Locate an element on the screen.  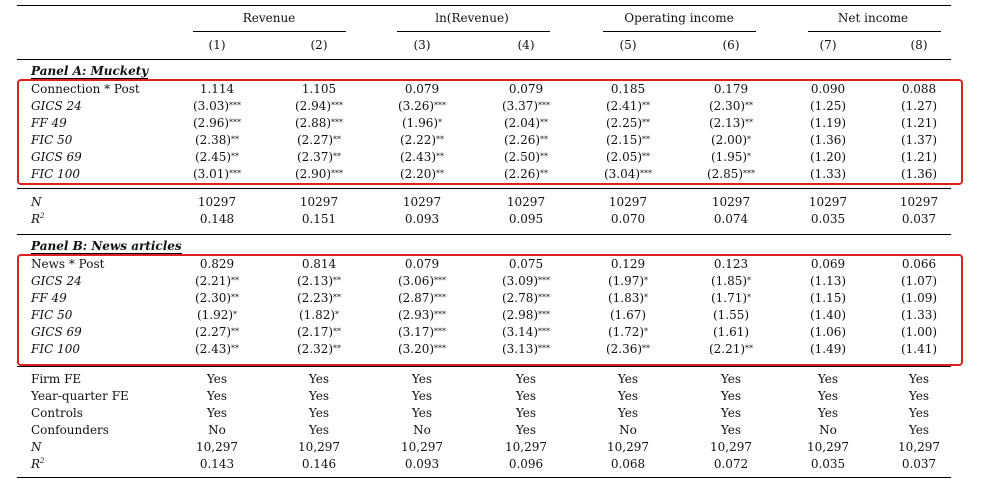
table-cell-value: (2.98) is located at coordinates (520, 315).